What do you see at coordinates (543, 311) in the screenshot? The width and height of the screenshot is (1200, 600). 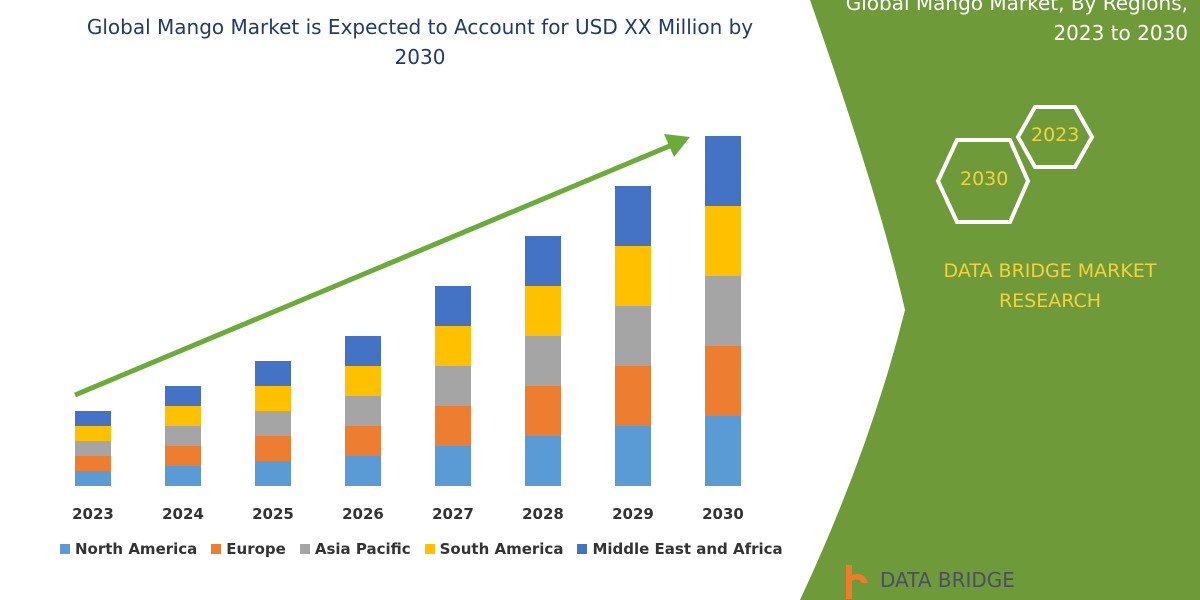 I see `bar-2028-south-america` at bounding box center [543, 311].